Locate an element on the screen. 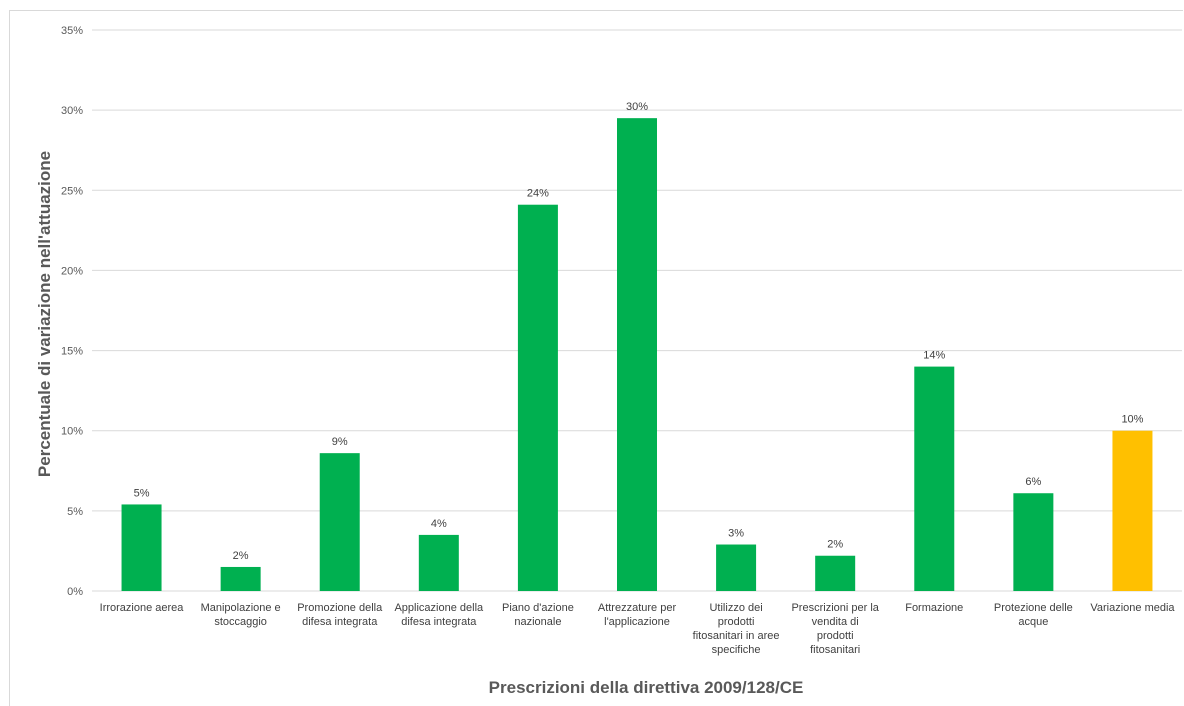 The image size is (1184, 706). x-category-label: Irrorazione aerea is located at coordinates (142, 608).